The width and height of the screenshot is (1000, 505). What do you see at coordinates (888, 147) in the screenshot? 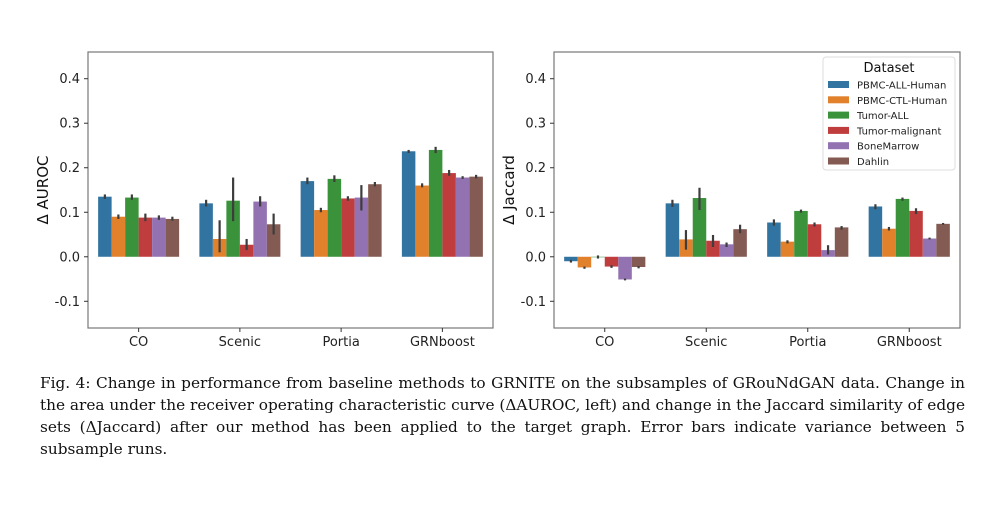
I see `legend-label: BoneMarrow` at bounding box center [888, 147].